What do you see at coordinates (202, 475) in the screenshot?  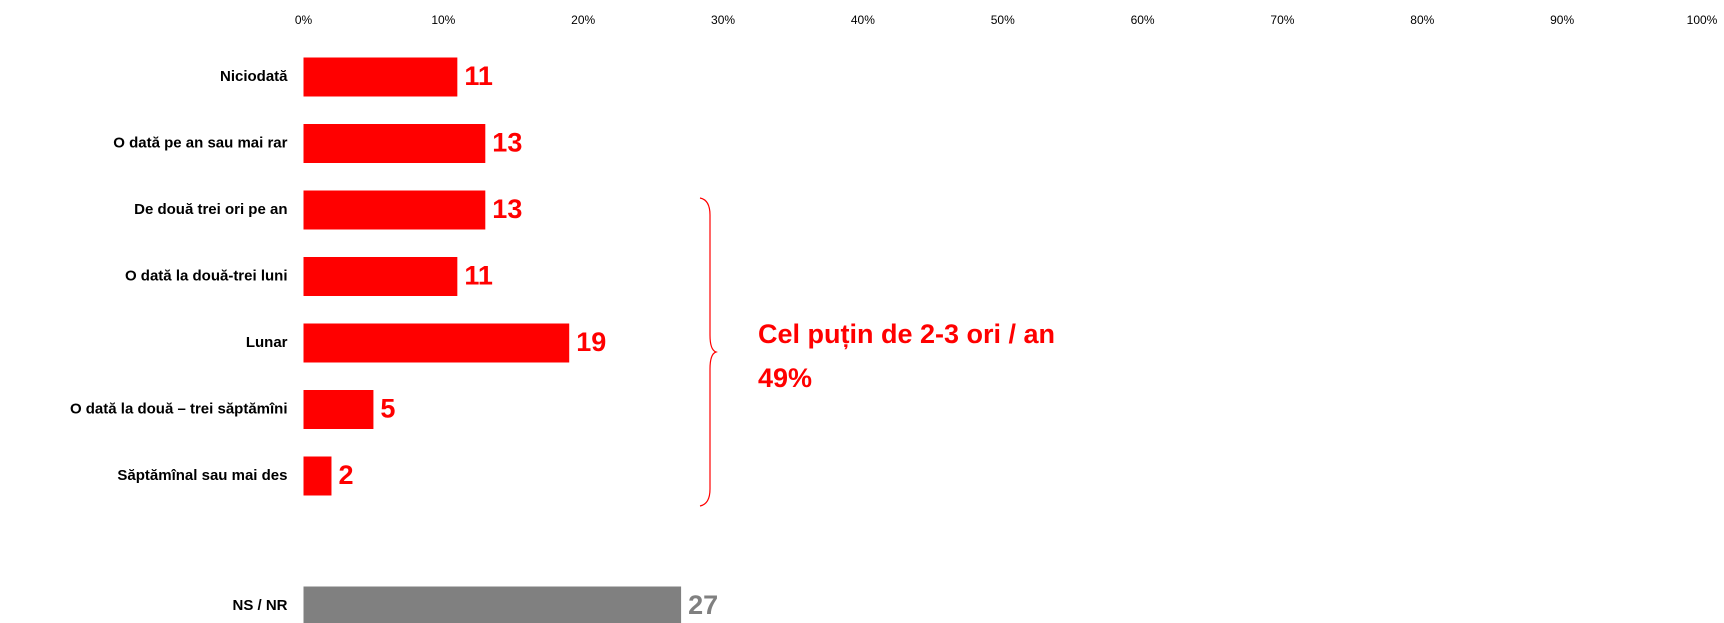 I see `category-label: Săptămînal sau mai des` at bounding box center [202, 475].